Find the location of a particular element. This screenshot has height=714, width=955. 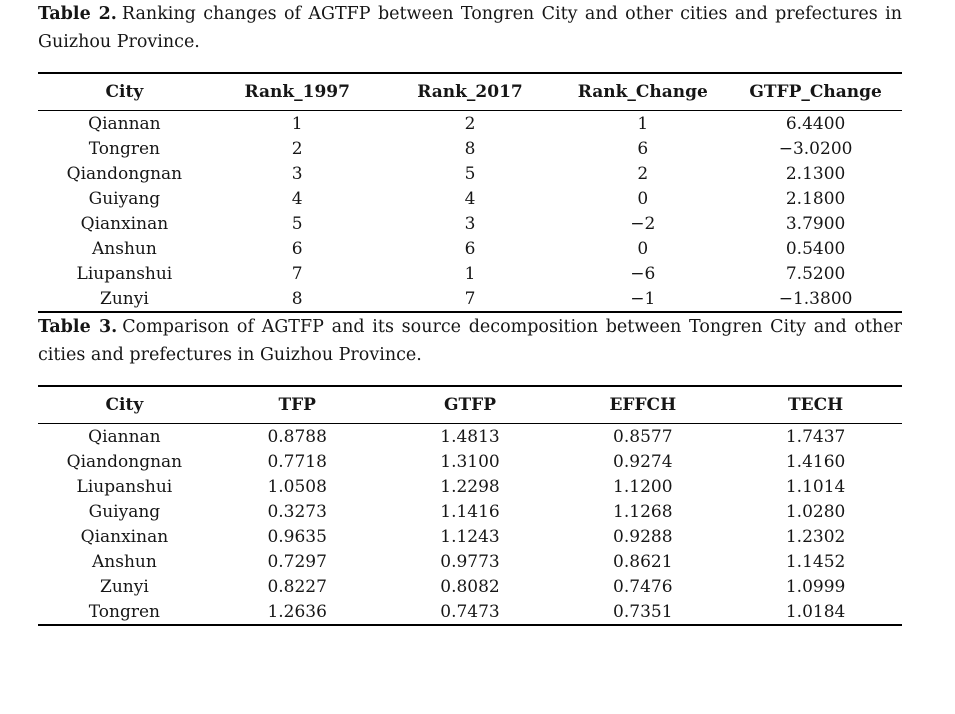

table-cell: Qianxinan is located at coordinates (124, 536).